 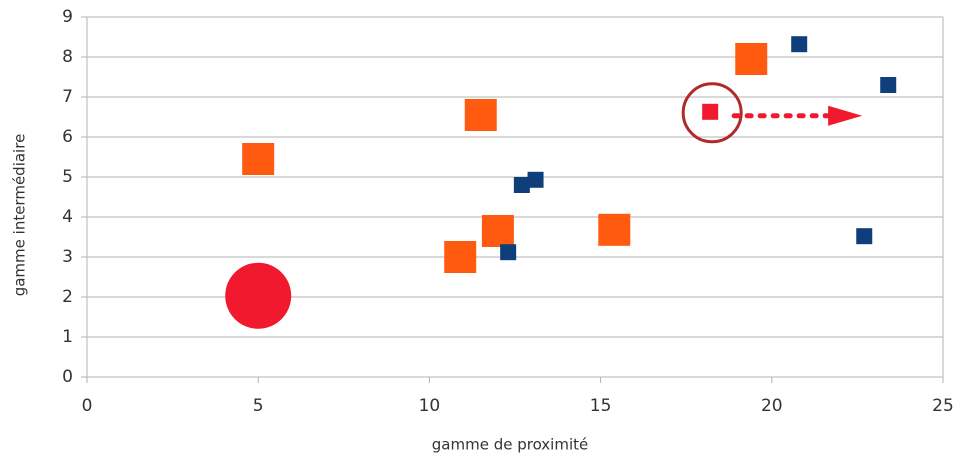 I want to click on y-tick-label: 8, so click(x=67, y=57).